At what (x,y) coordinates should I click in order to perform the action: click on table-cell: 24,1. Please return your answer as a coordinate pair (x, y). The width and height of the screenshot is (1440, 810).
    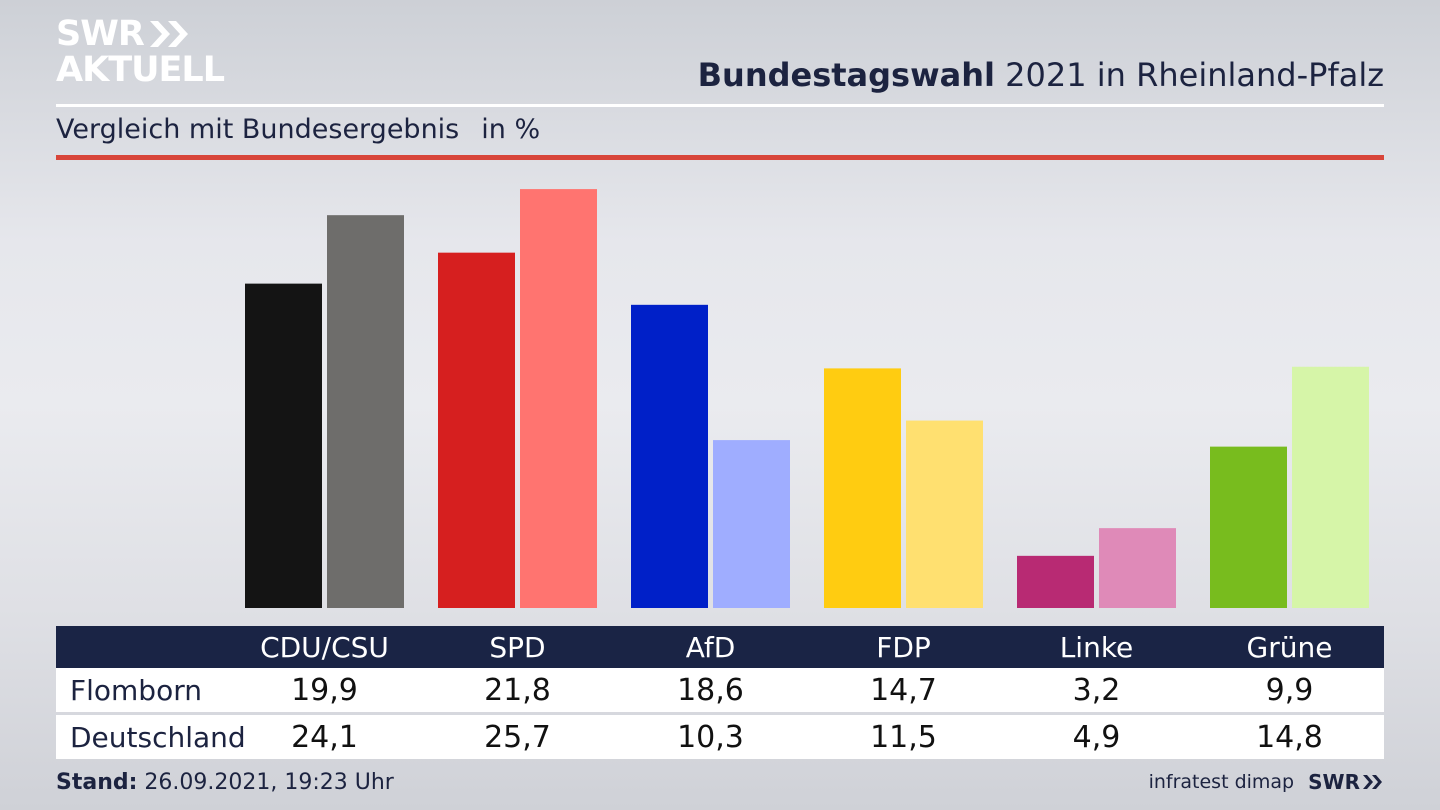
    Looking at the image, I should click on (324, 737).